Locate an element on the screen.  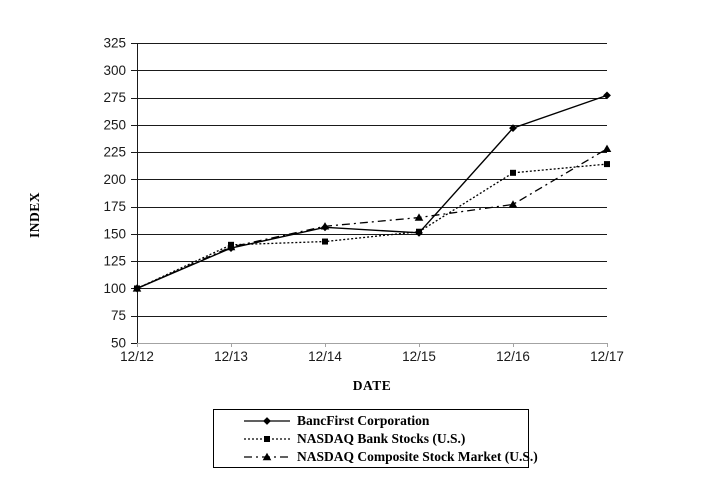
y-tick-label: 325 is located at coordinates (114, 43).